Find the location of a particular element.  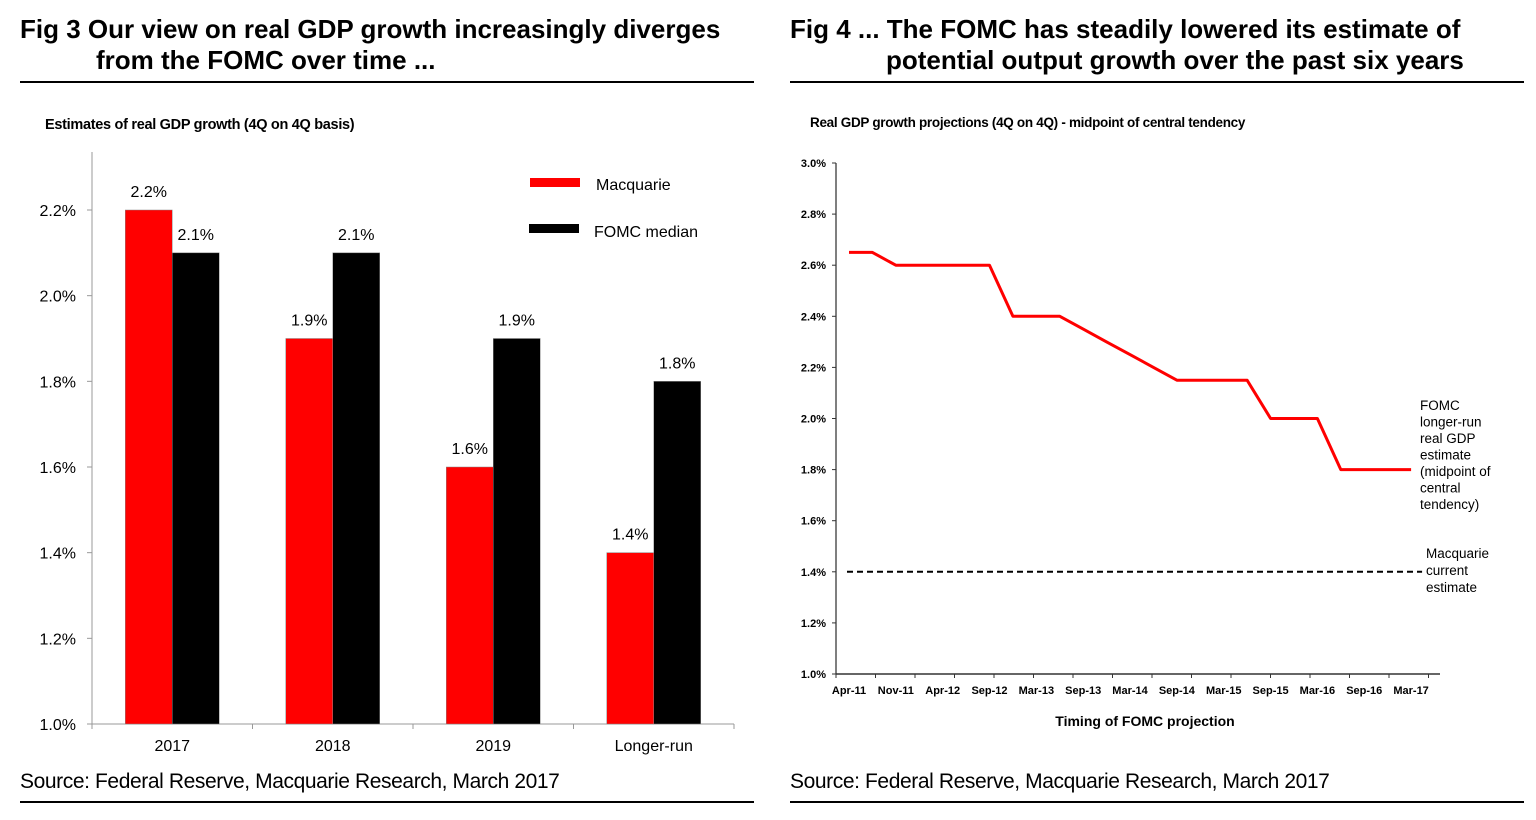

figure-3-title-rule is located at coordinates (387, 82).